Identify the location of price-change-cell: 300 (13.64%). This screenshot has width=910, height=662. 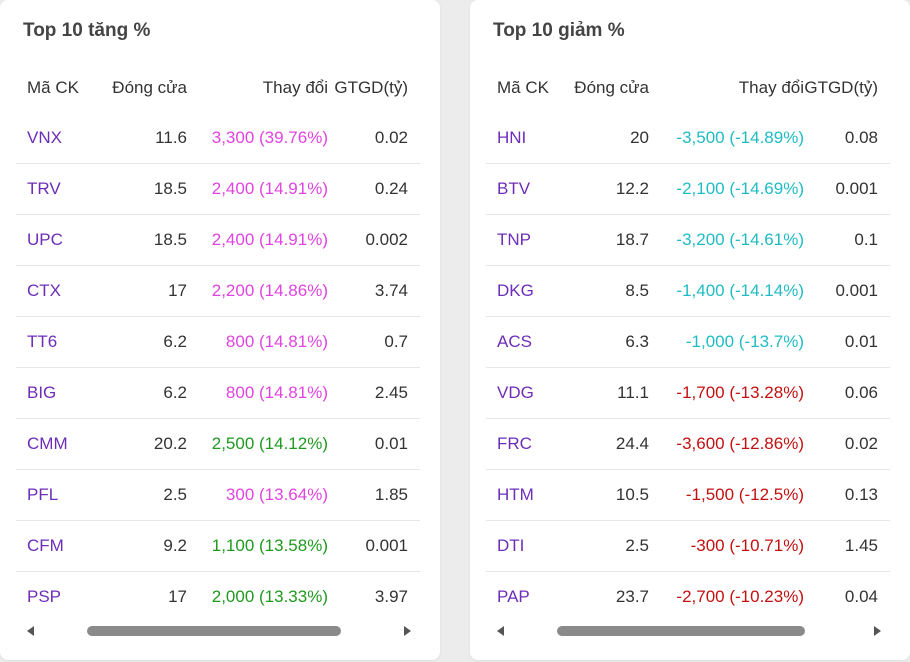
(257, 495).